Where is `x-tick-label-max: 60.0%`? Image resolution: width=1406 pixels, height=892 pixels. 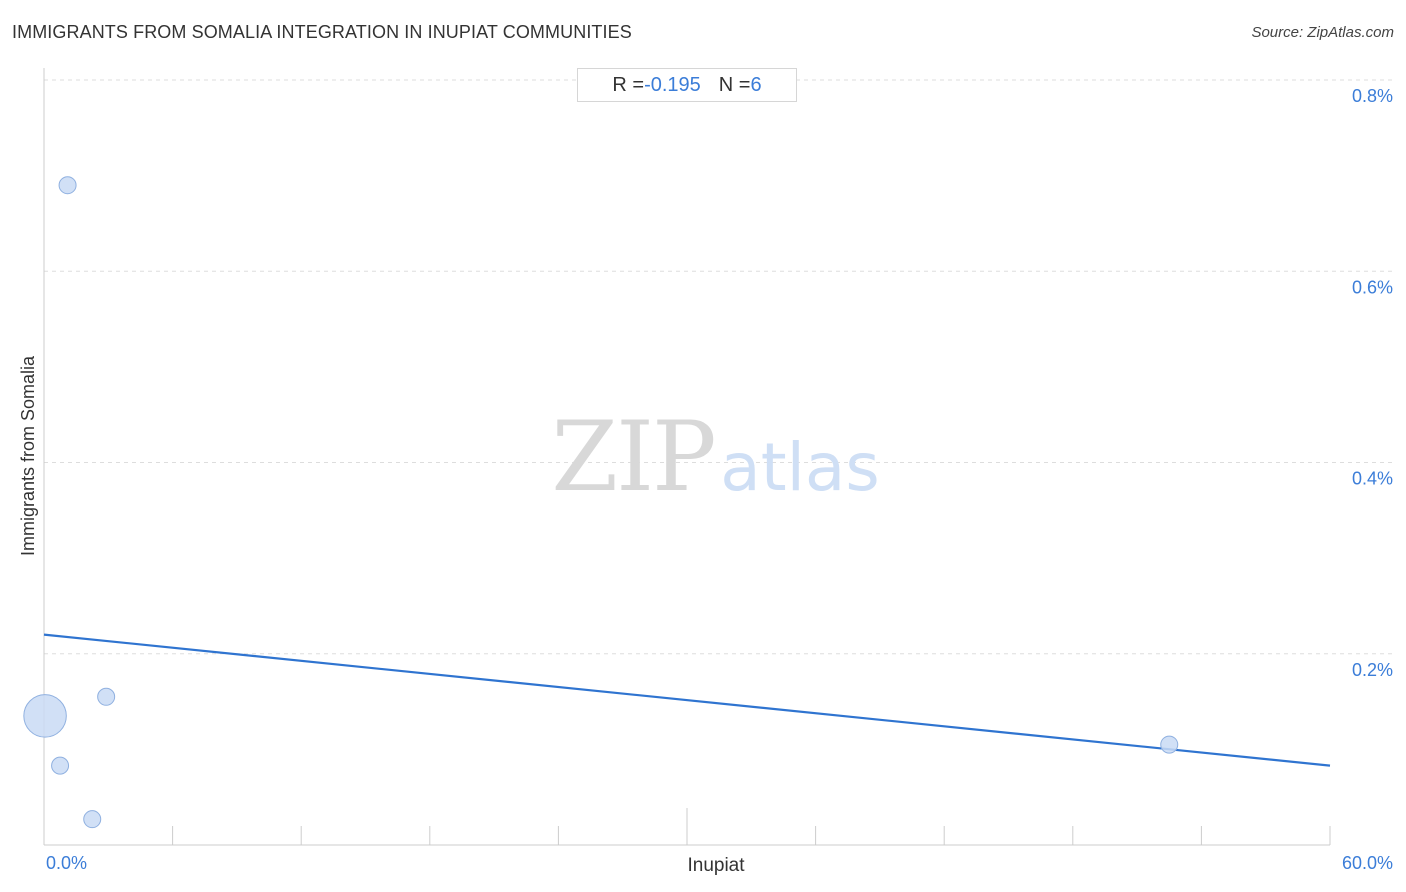 x-tick-label-max: 60.0% is located at coordinates (1367, 863).